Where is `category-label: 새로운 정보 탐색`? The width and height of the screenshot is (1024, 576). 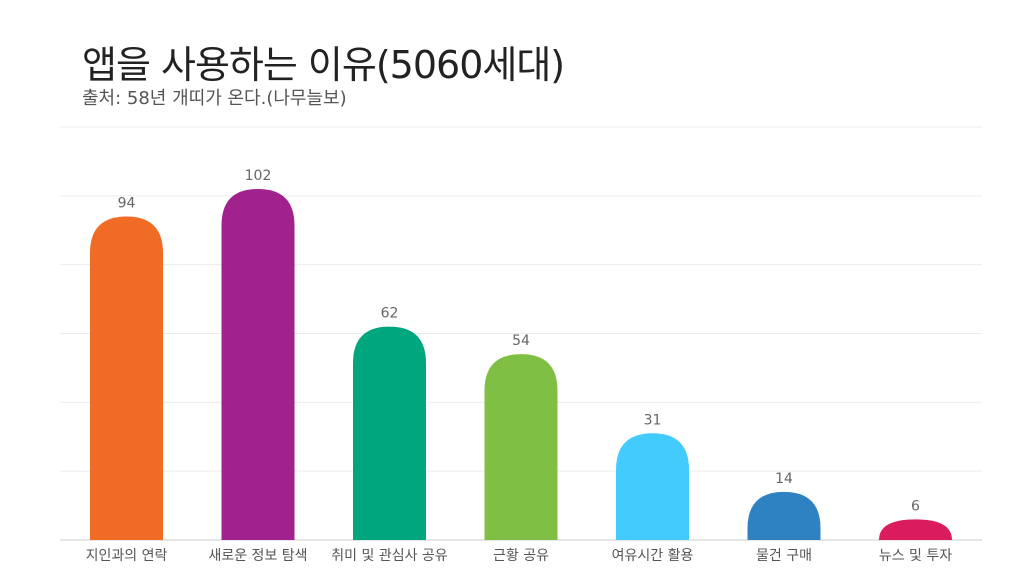 category-label: 새로운 정보 탐색 is located at coordinates (257, 556).